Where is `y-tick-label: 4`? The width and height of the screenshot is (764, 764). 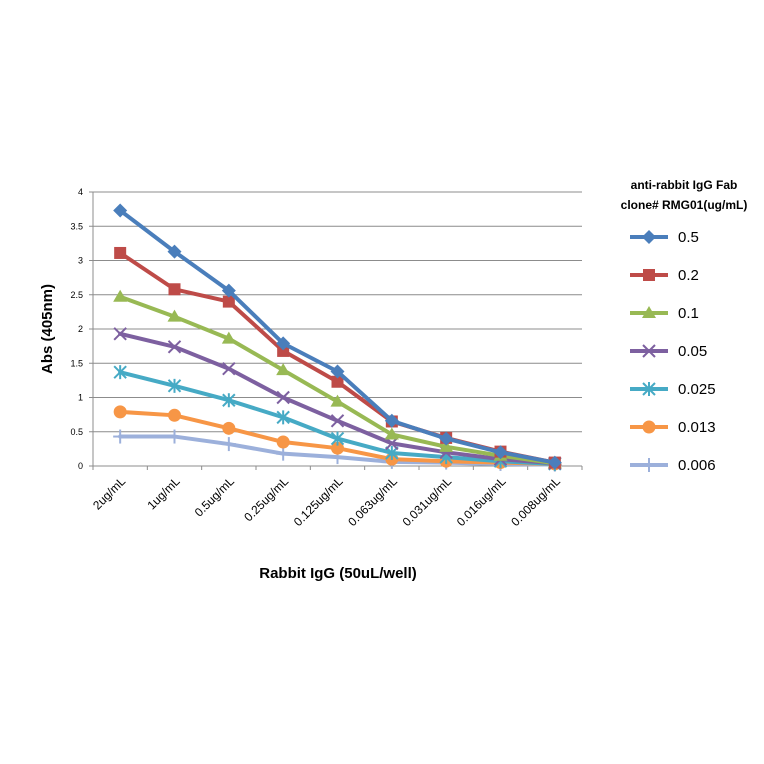 y-tick-label: 4 is located at coordinates (80, 192).